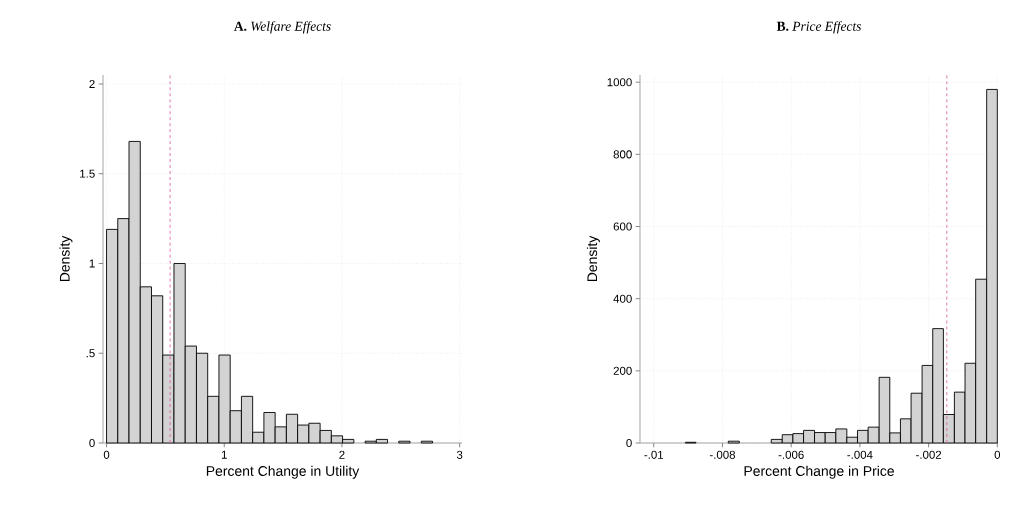  Describe the element at coordinates (860, 454) in the screenshot. I see `x-tick-label: -.004` at that location.